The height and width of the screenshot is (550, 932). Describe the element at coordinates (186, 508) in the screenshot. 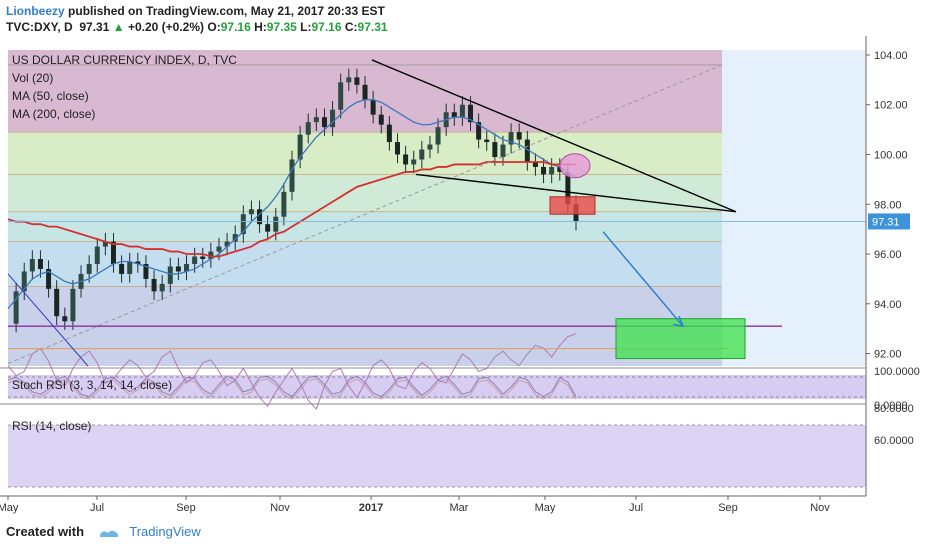

I see `time-tick-label: Sep` at that location.